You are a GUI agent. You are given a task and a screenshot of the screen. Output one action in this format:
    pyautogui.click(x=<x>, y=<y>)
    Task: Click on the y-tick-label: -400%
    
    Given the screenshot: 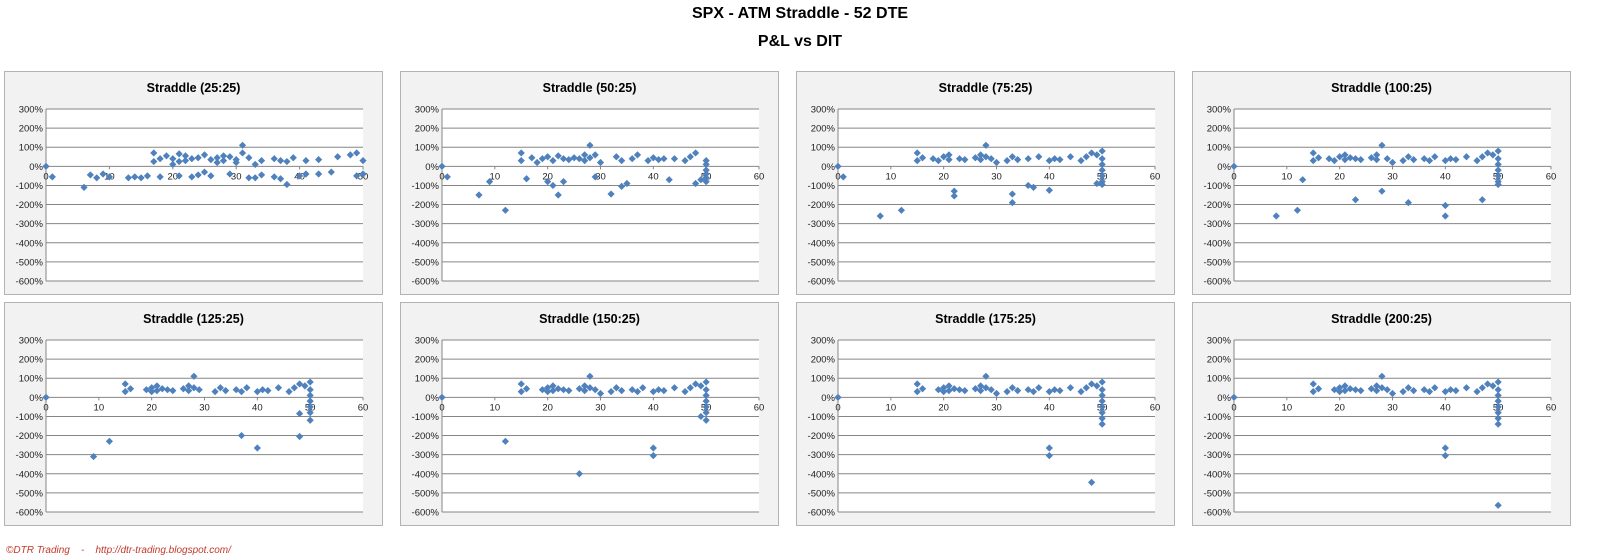 What is the action you would take?
    pyautogui.click(x=30, y=243)
    